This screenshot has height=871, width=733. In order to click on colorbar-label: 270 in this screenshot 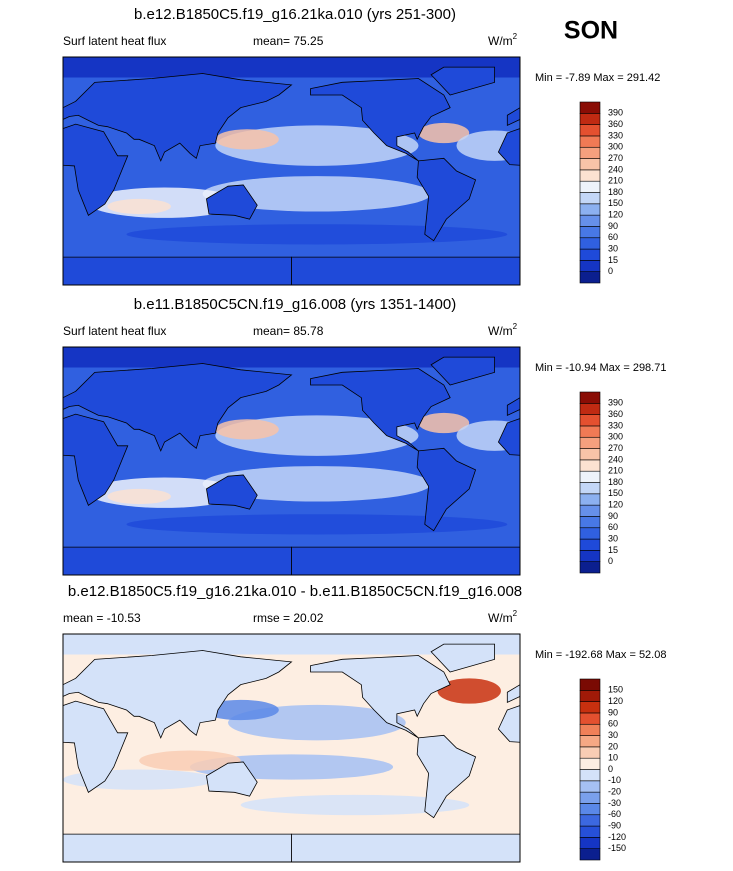, I will do `click(615, 158)`.